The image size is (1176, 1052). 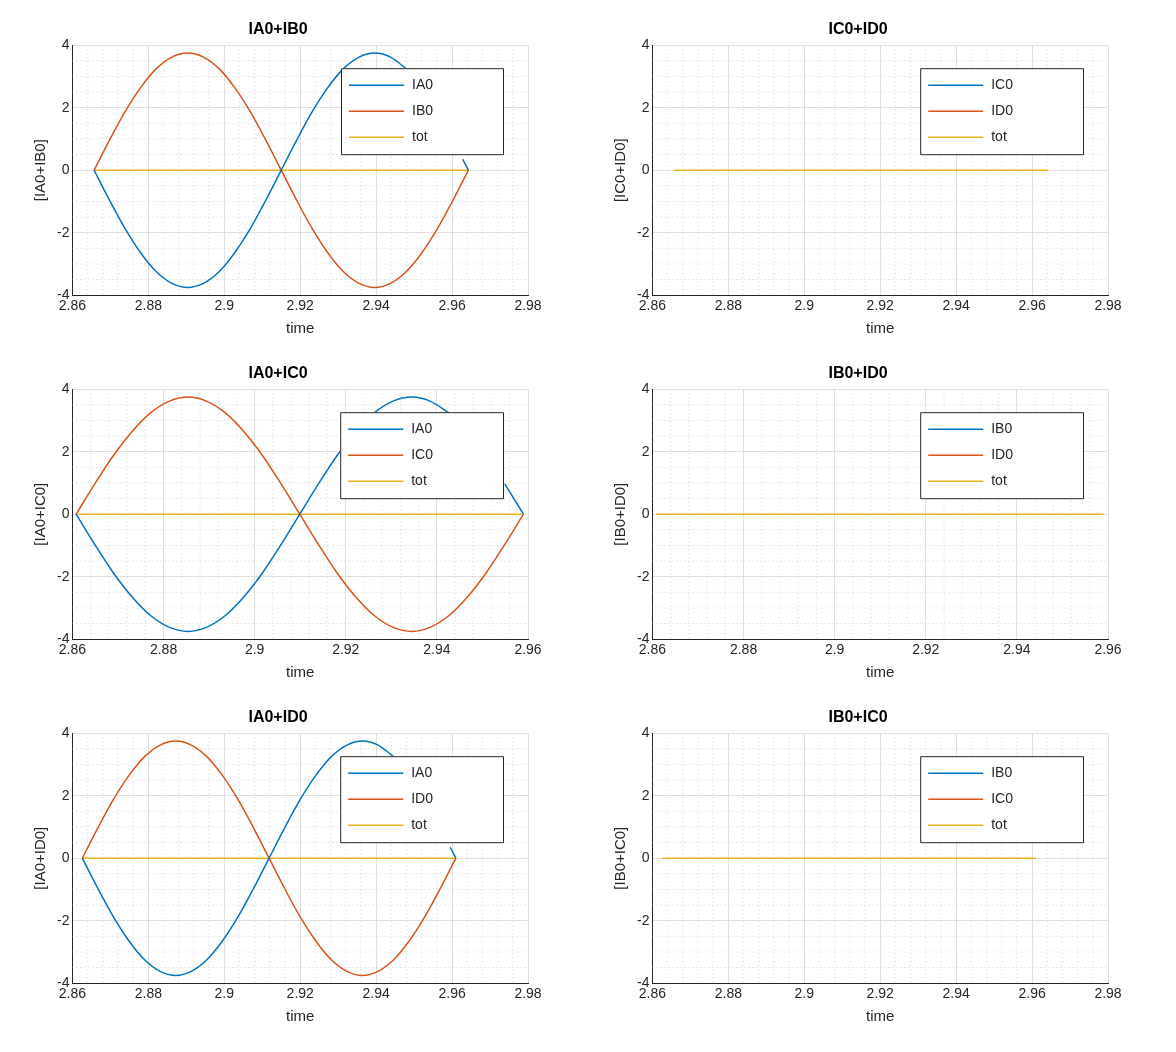 I want to click on chart-title: IC0+ID0, so click(x=858, y=29).